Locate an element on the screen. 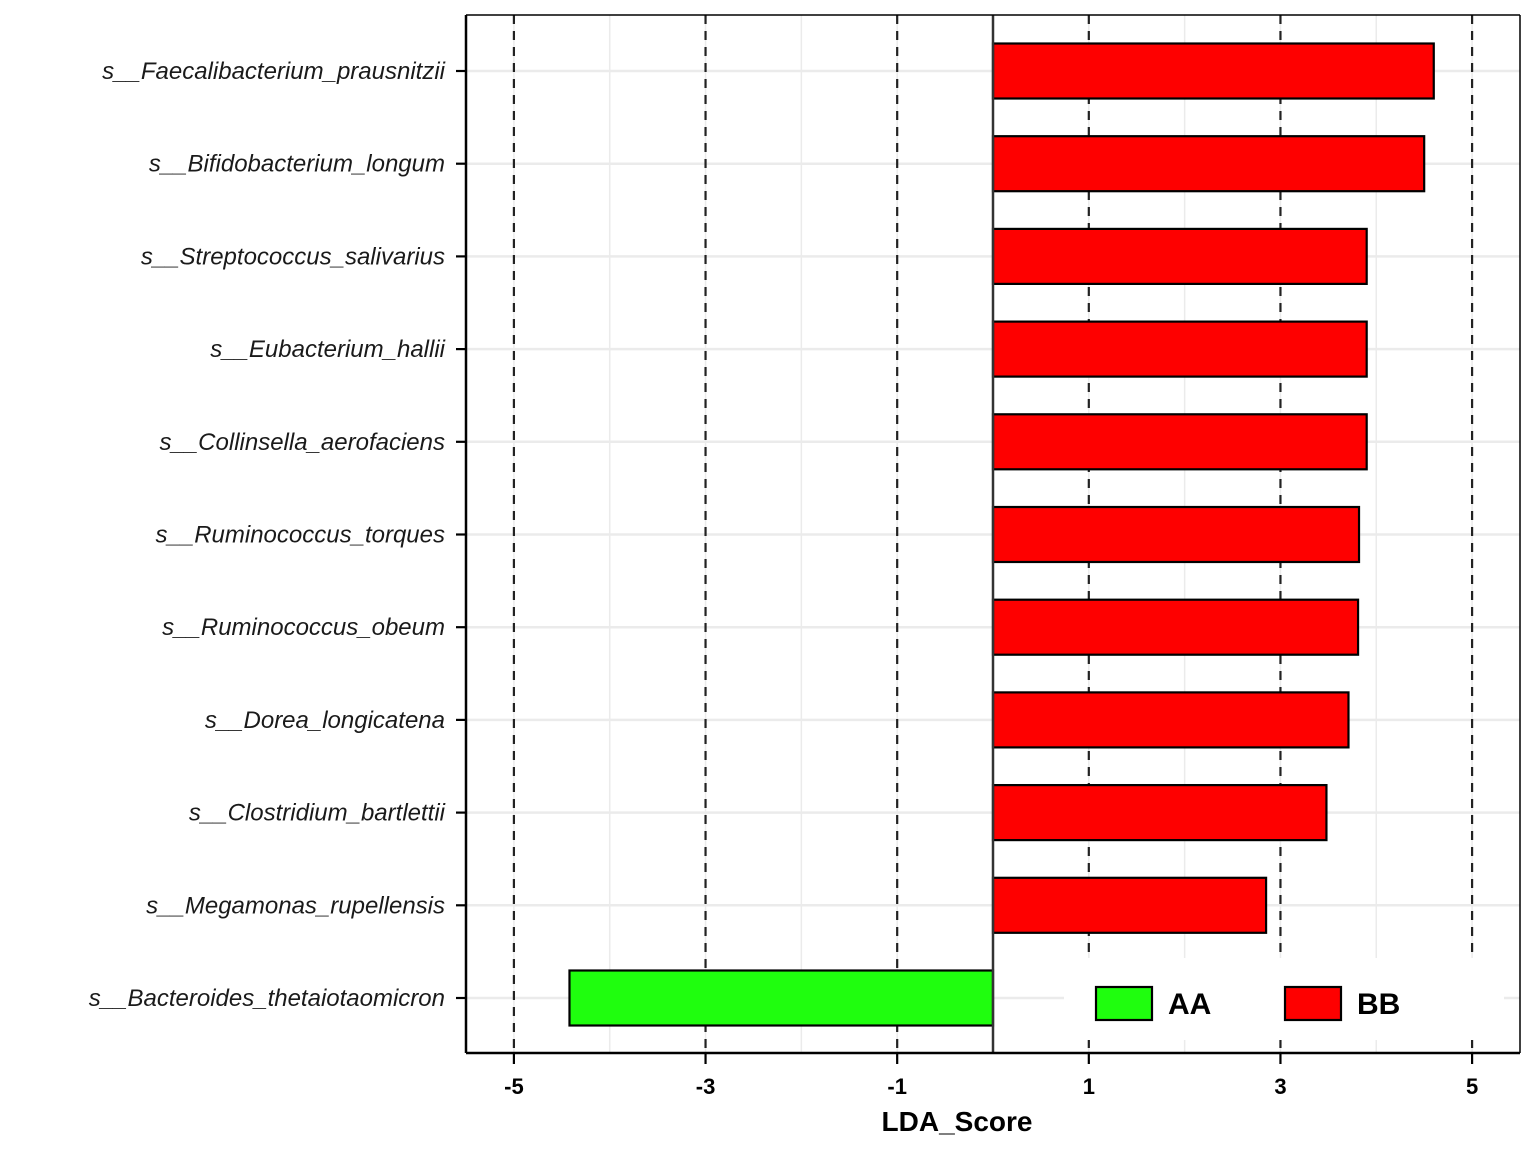  category-label: s__Collinsella_aerofaciens is located at coordinates (302, 442).